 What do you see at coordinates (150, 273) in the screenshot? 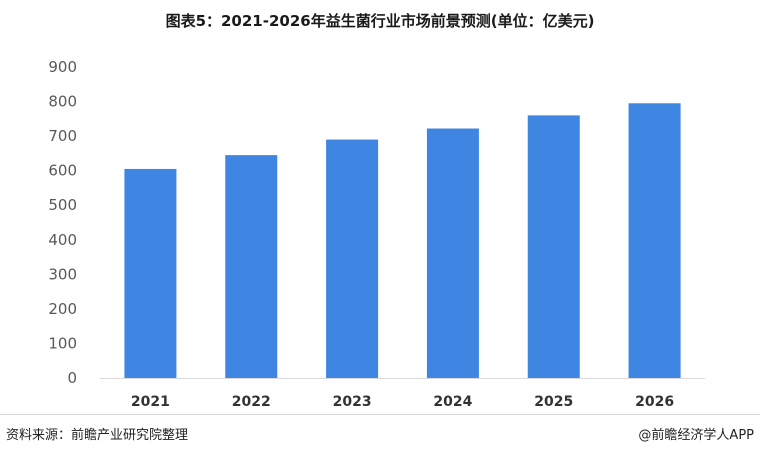
I see `bar-2021` at bounding box center [150, 273].